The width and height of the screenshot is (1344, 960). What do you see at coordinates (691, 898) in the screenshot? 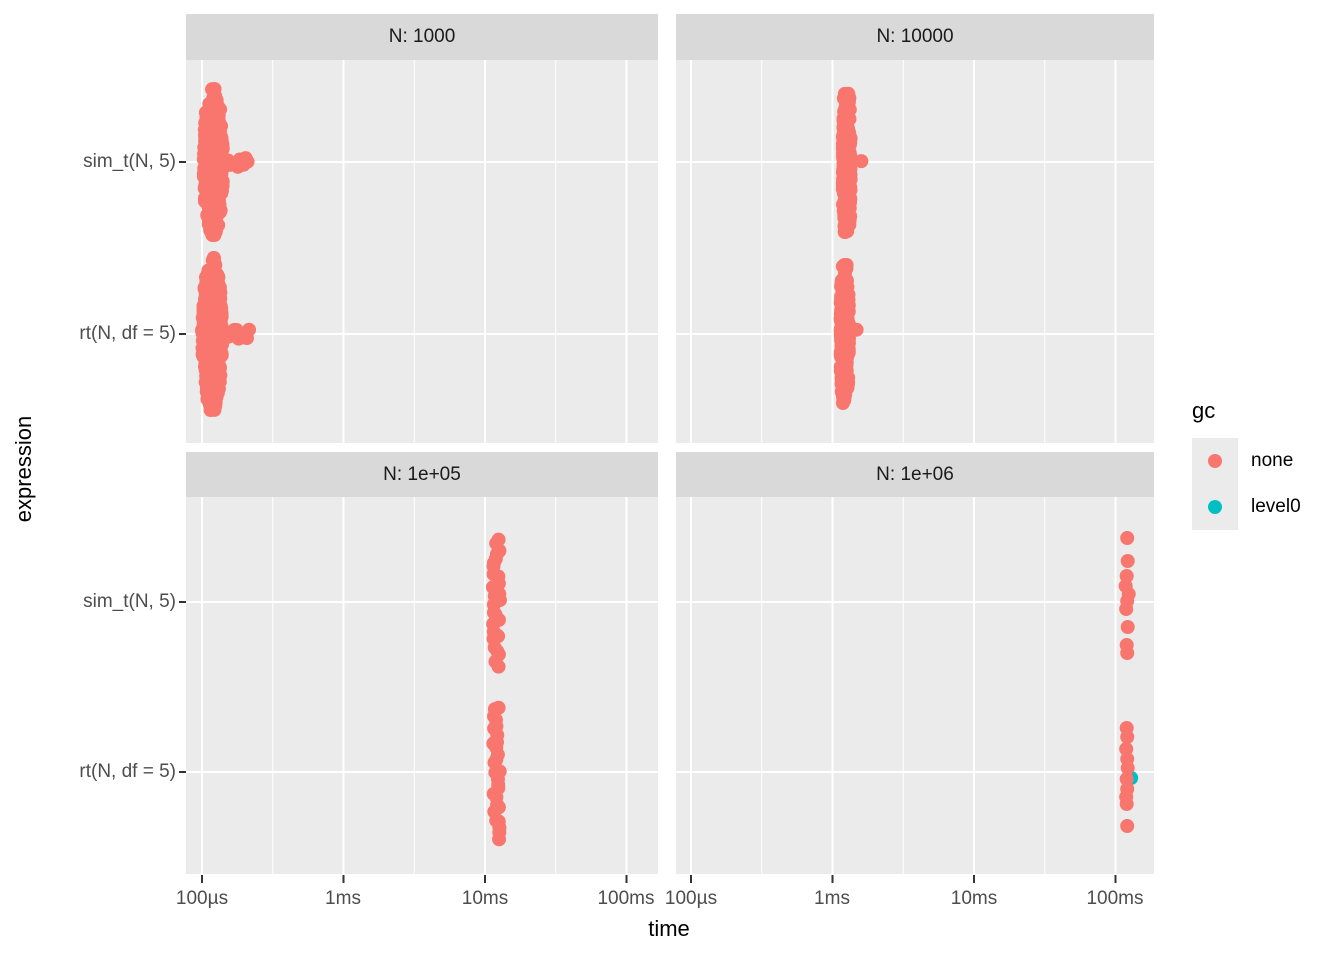
I see `x-tick-label-100us-right: 100µs` at bounding box center [691, 898].